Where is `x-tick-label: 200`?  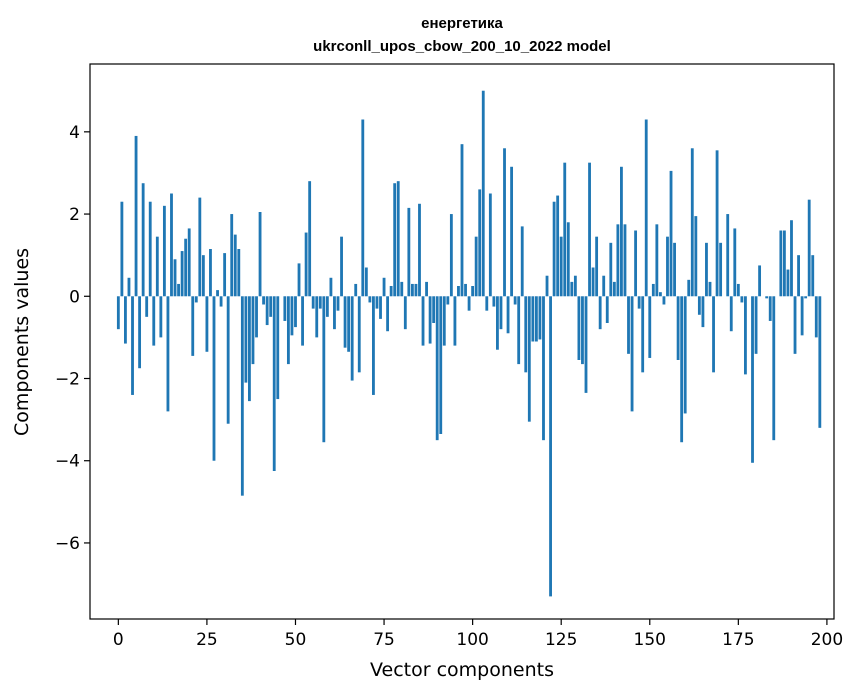 x-tick-label: 200 is located at coordinates (827, 640).